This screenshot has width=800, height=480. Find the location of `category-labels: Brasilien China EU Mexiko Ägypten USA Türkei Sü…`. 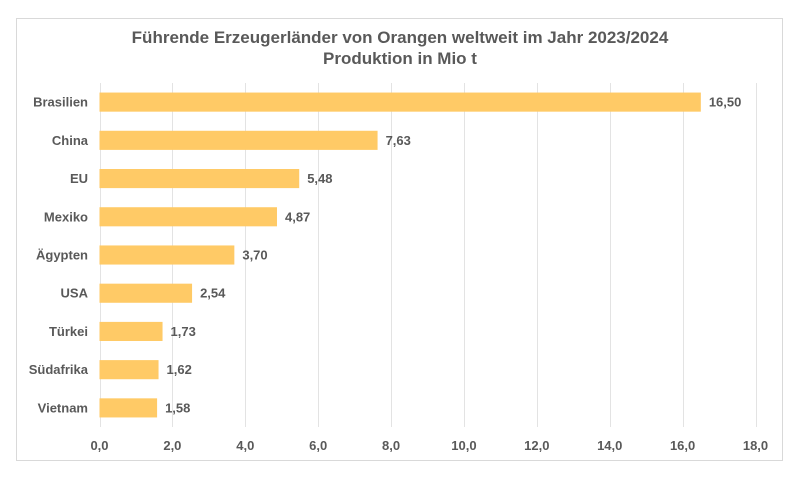

category-labels: Brasilien China EU Mexiko Ägypten USA Türkei Sü… is located at coordinates (59, 255).